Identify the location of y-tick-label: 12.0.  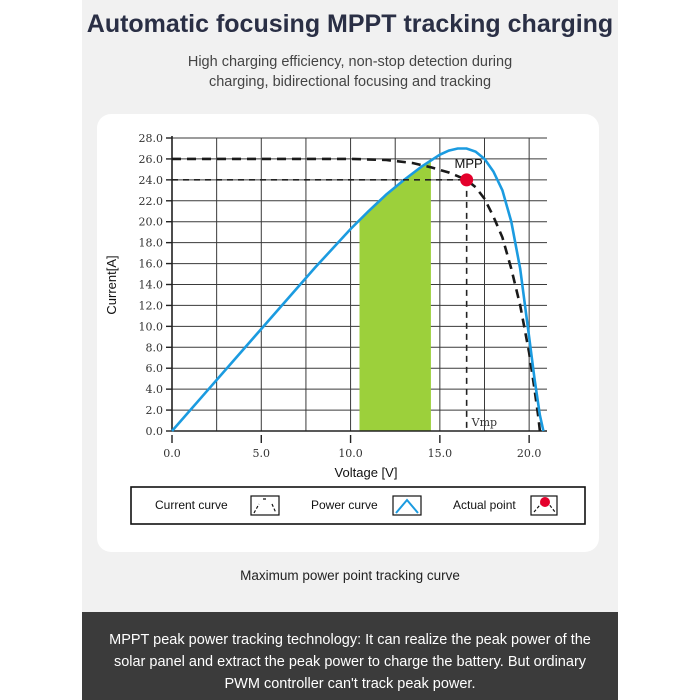
(151, 305).